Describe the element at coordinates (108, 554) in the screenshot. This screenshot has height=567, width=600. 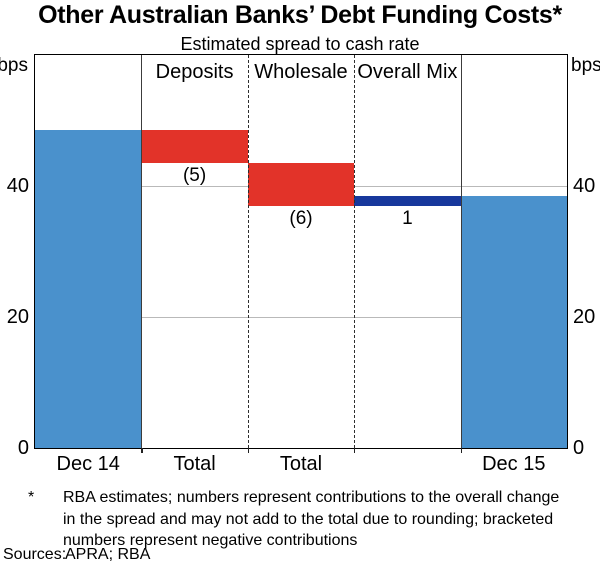
I see `sources-value: APRA; RBA` at that location.